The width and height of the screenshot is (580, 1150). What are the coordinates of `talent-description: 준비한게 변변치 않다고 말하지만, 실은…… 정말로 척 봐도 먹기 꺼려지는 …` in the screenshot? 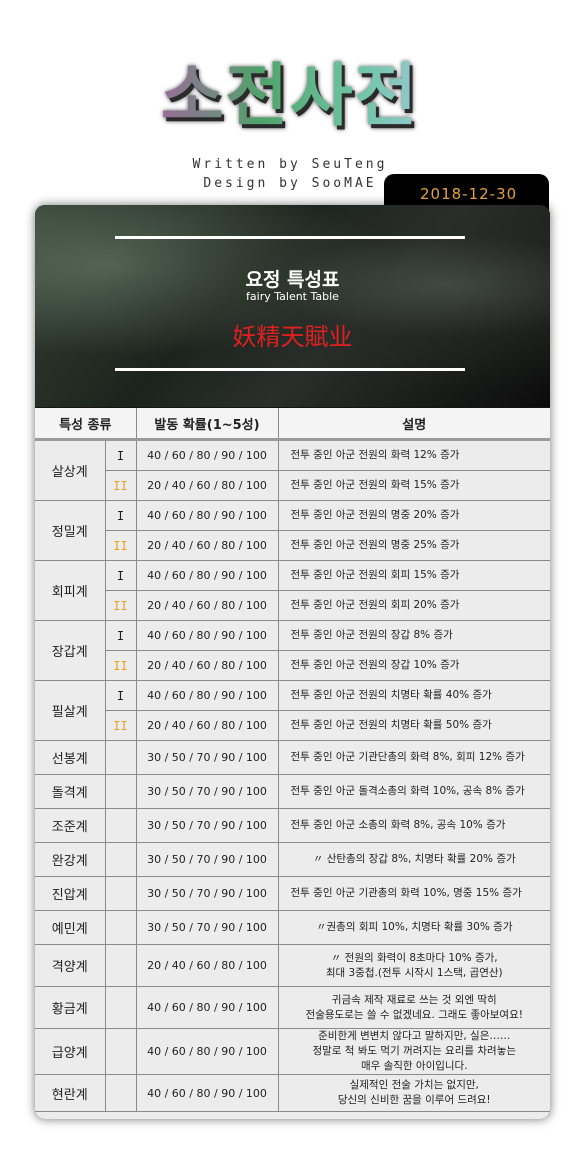 It's located at (414, 1051).